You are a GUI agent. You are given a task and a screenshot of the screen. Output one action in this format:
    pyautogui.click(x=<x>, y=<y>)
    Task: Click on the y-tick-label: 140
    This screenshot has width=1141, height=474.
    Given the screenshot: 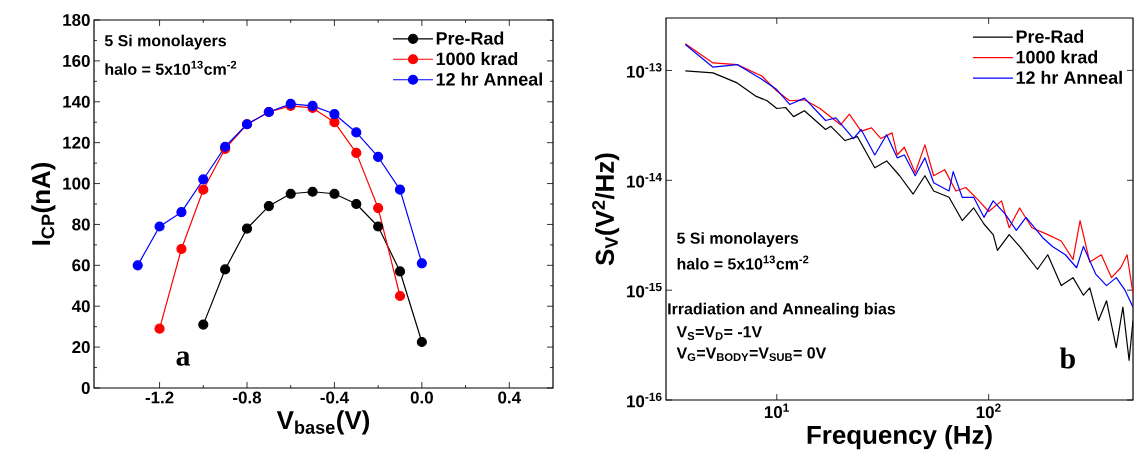 What is the action you would take?
    pyautogui.click(x=76, y=101)
    